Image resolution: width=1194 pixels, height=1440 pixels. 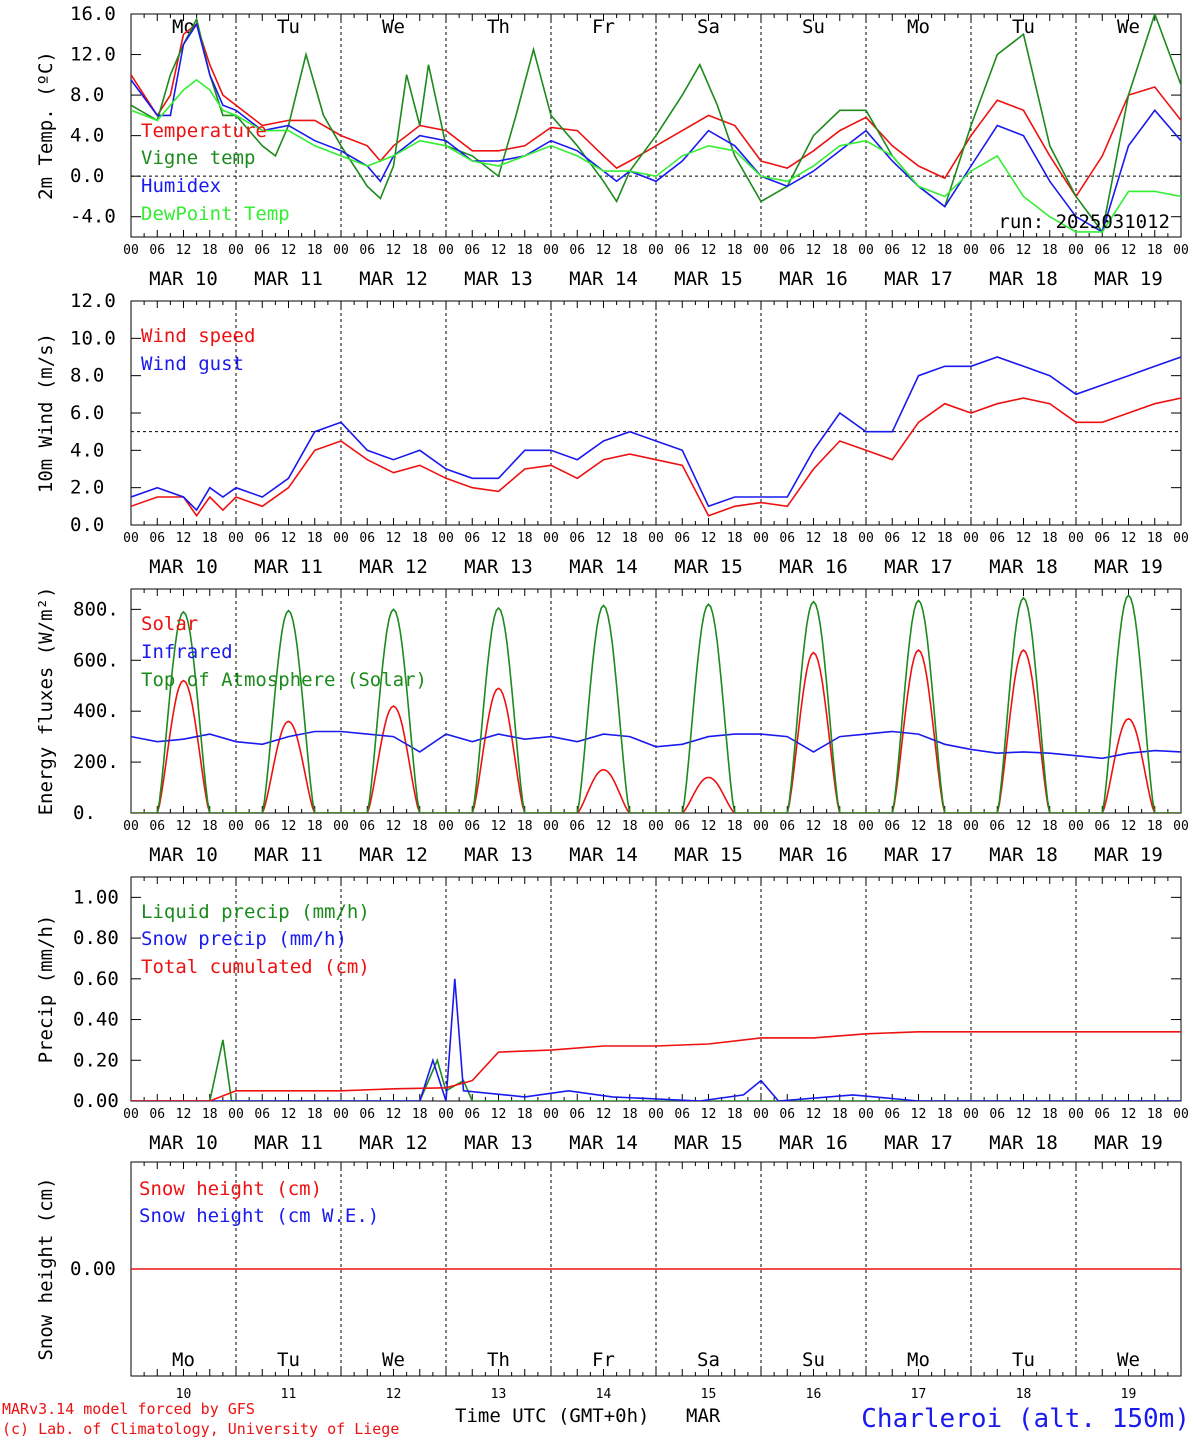 I want to click on day-number-label: 16, so click(x=814, y=1394).